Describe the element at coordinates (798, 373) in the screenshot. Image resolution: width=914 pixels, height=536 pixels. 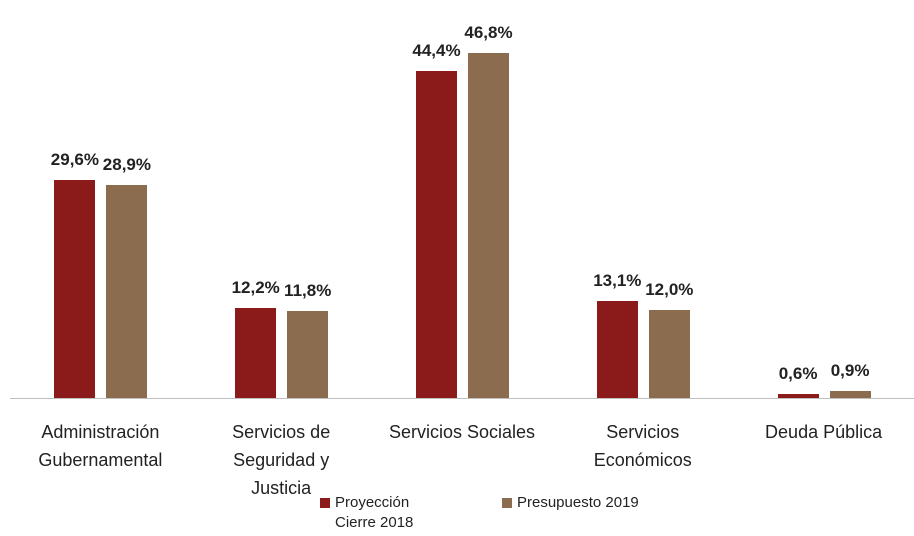
I see `data-label: 0,6%` at that location.